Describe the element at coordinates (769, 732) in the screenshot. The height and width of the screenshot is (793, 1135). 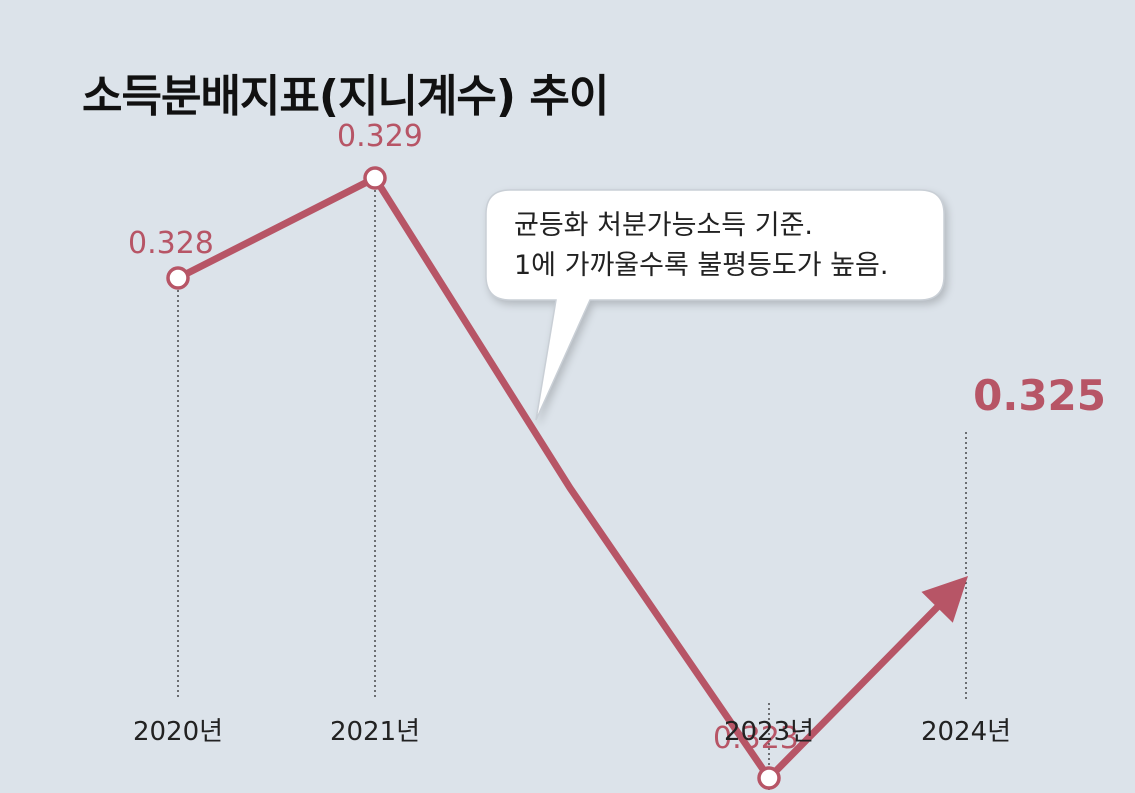
I see `x-tick-label: 2023년` at that location.